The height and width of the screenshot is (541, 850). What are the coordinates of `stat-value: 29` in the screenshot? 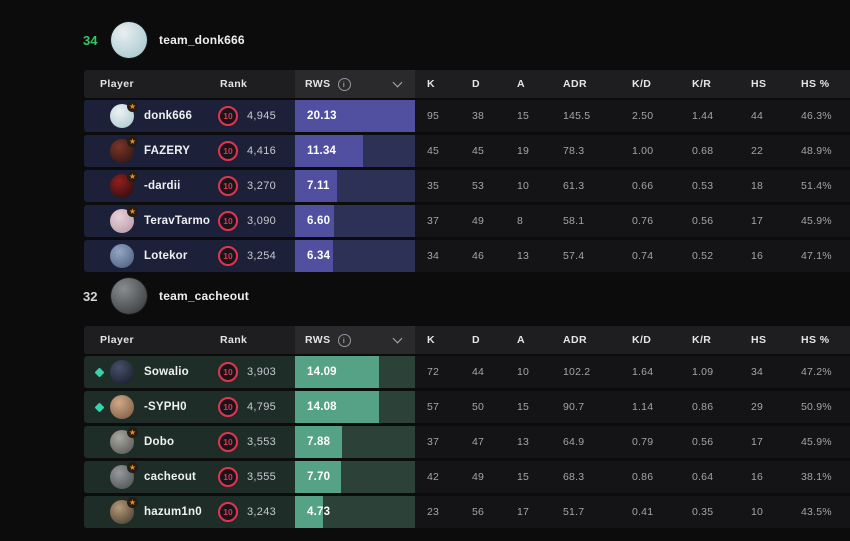 It's located at (764, 407).